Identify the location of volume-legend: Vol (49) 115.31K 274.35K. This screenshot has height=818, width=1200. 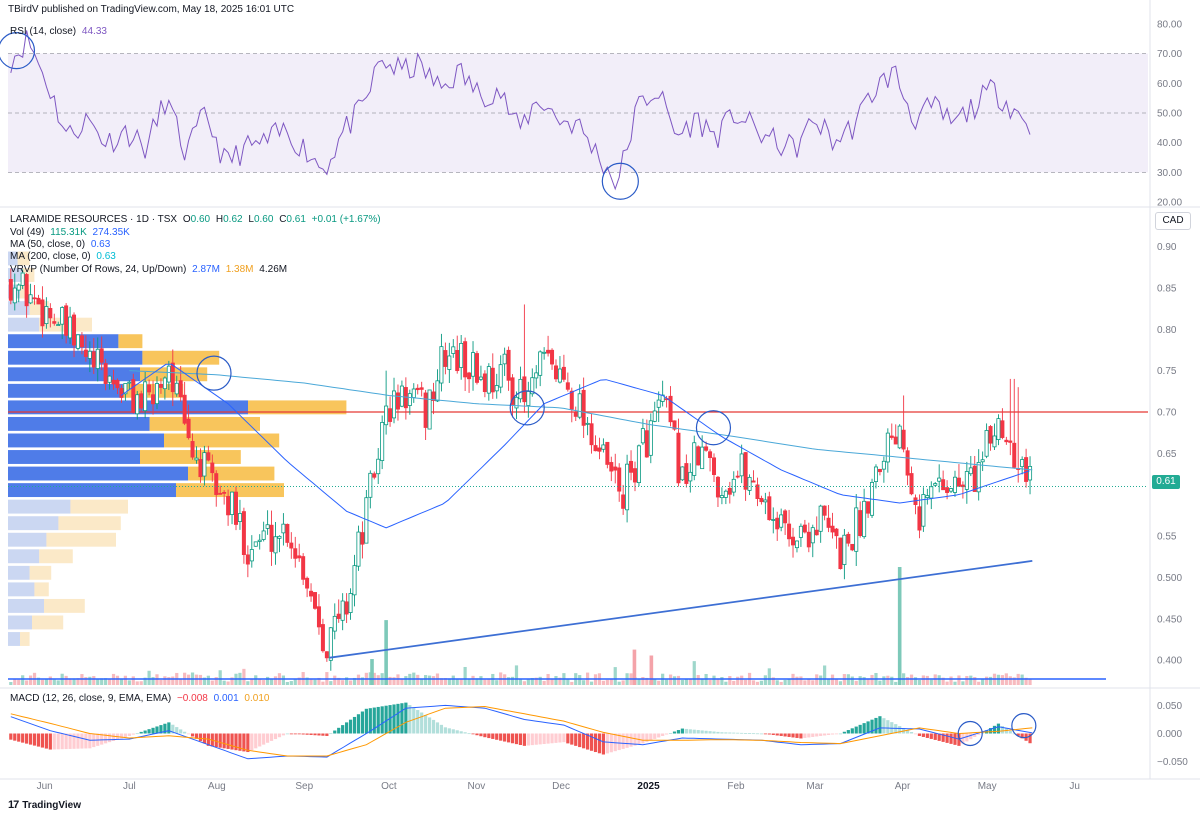
(71, 232).